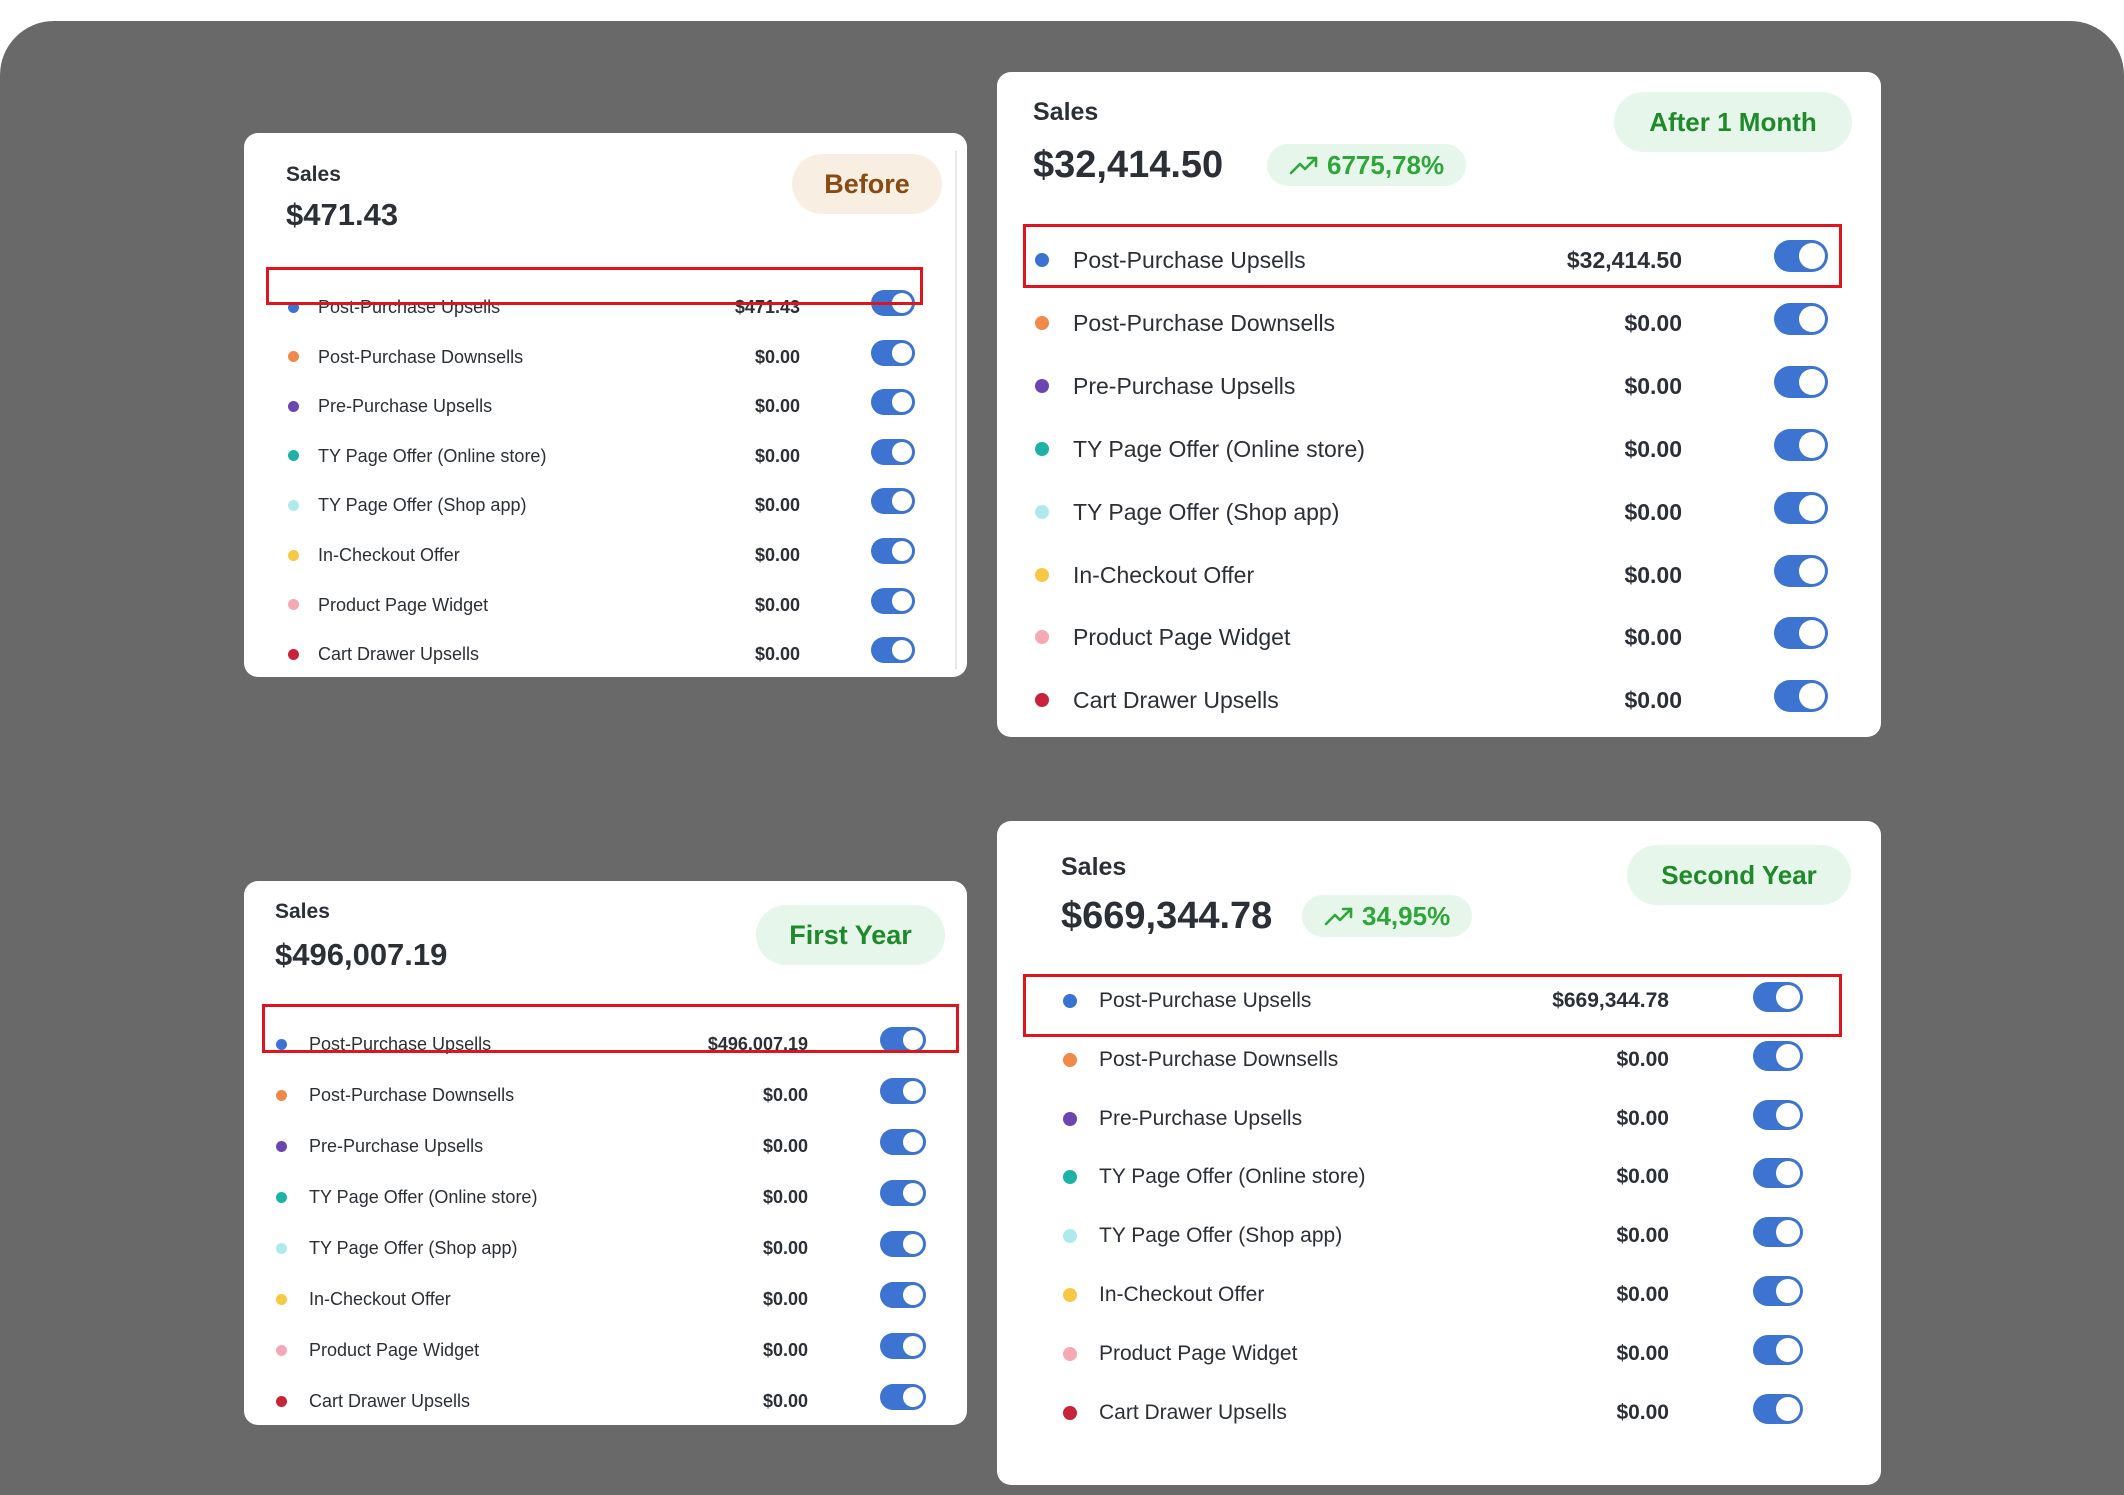 The image size is (2124, 1495). Describe the element at coordinates (1439, 386) in the screenshot. I see `channel-row-pre-purchase-upsells: Pre-Purchase Upsells $0.00` at that location.